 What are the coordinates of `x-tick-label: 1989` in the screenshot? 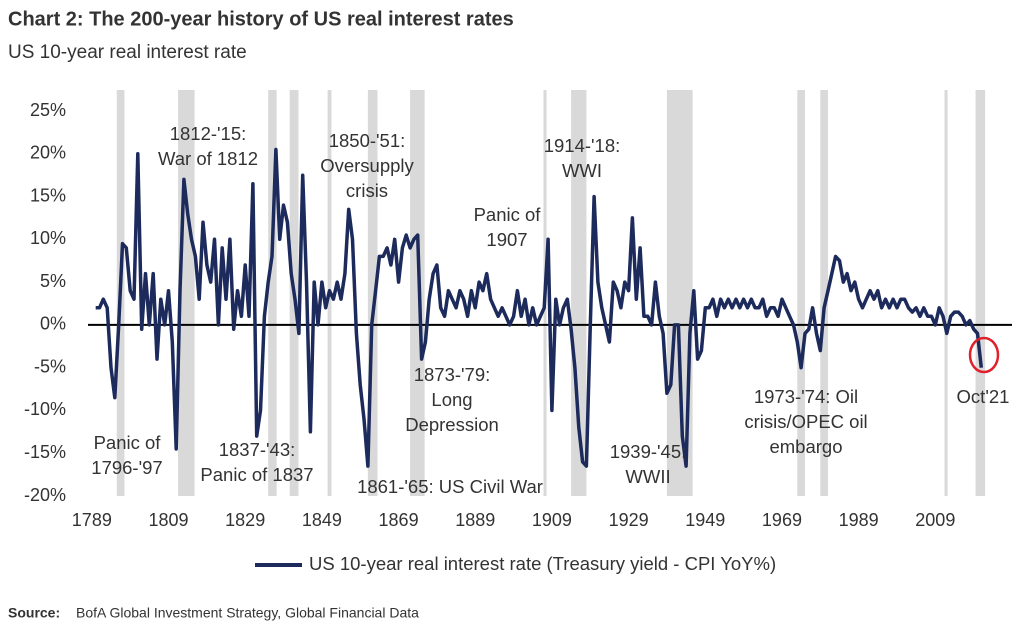 It's located at (859, 520).